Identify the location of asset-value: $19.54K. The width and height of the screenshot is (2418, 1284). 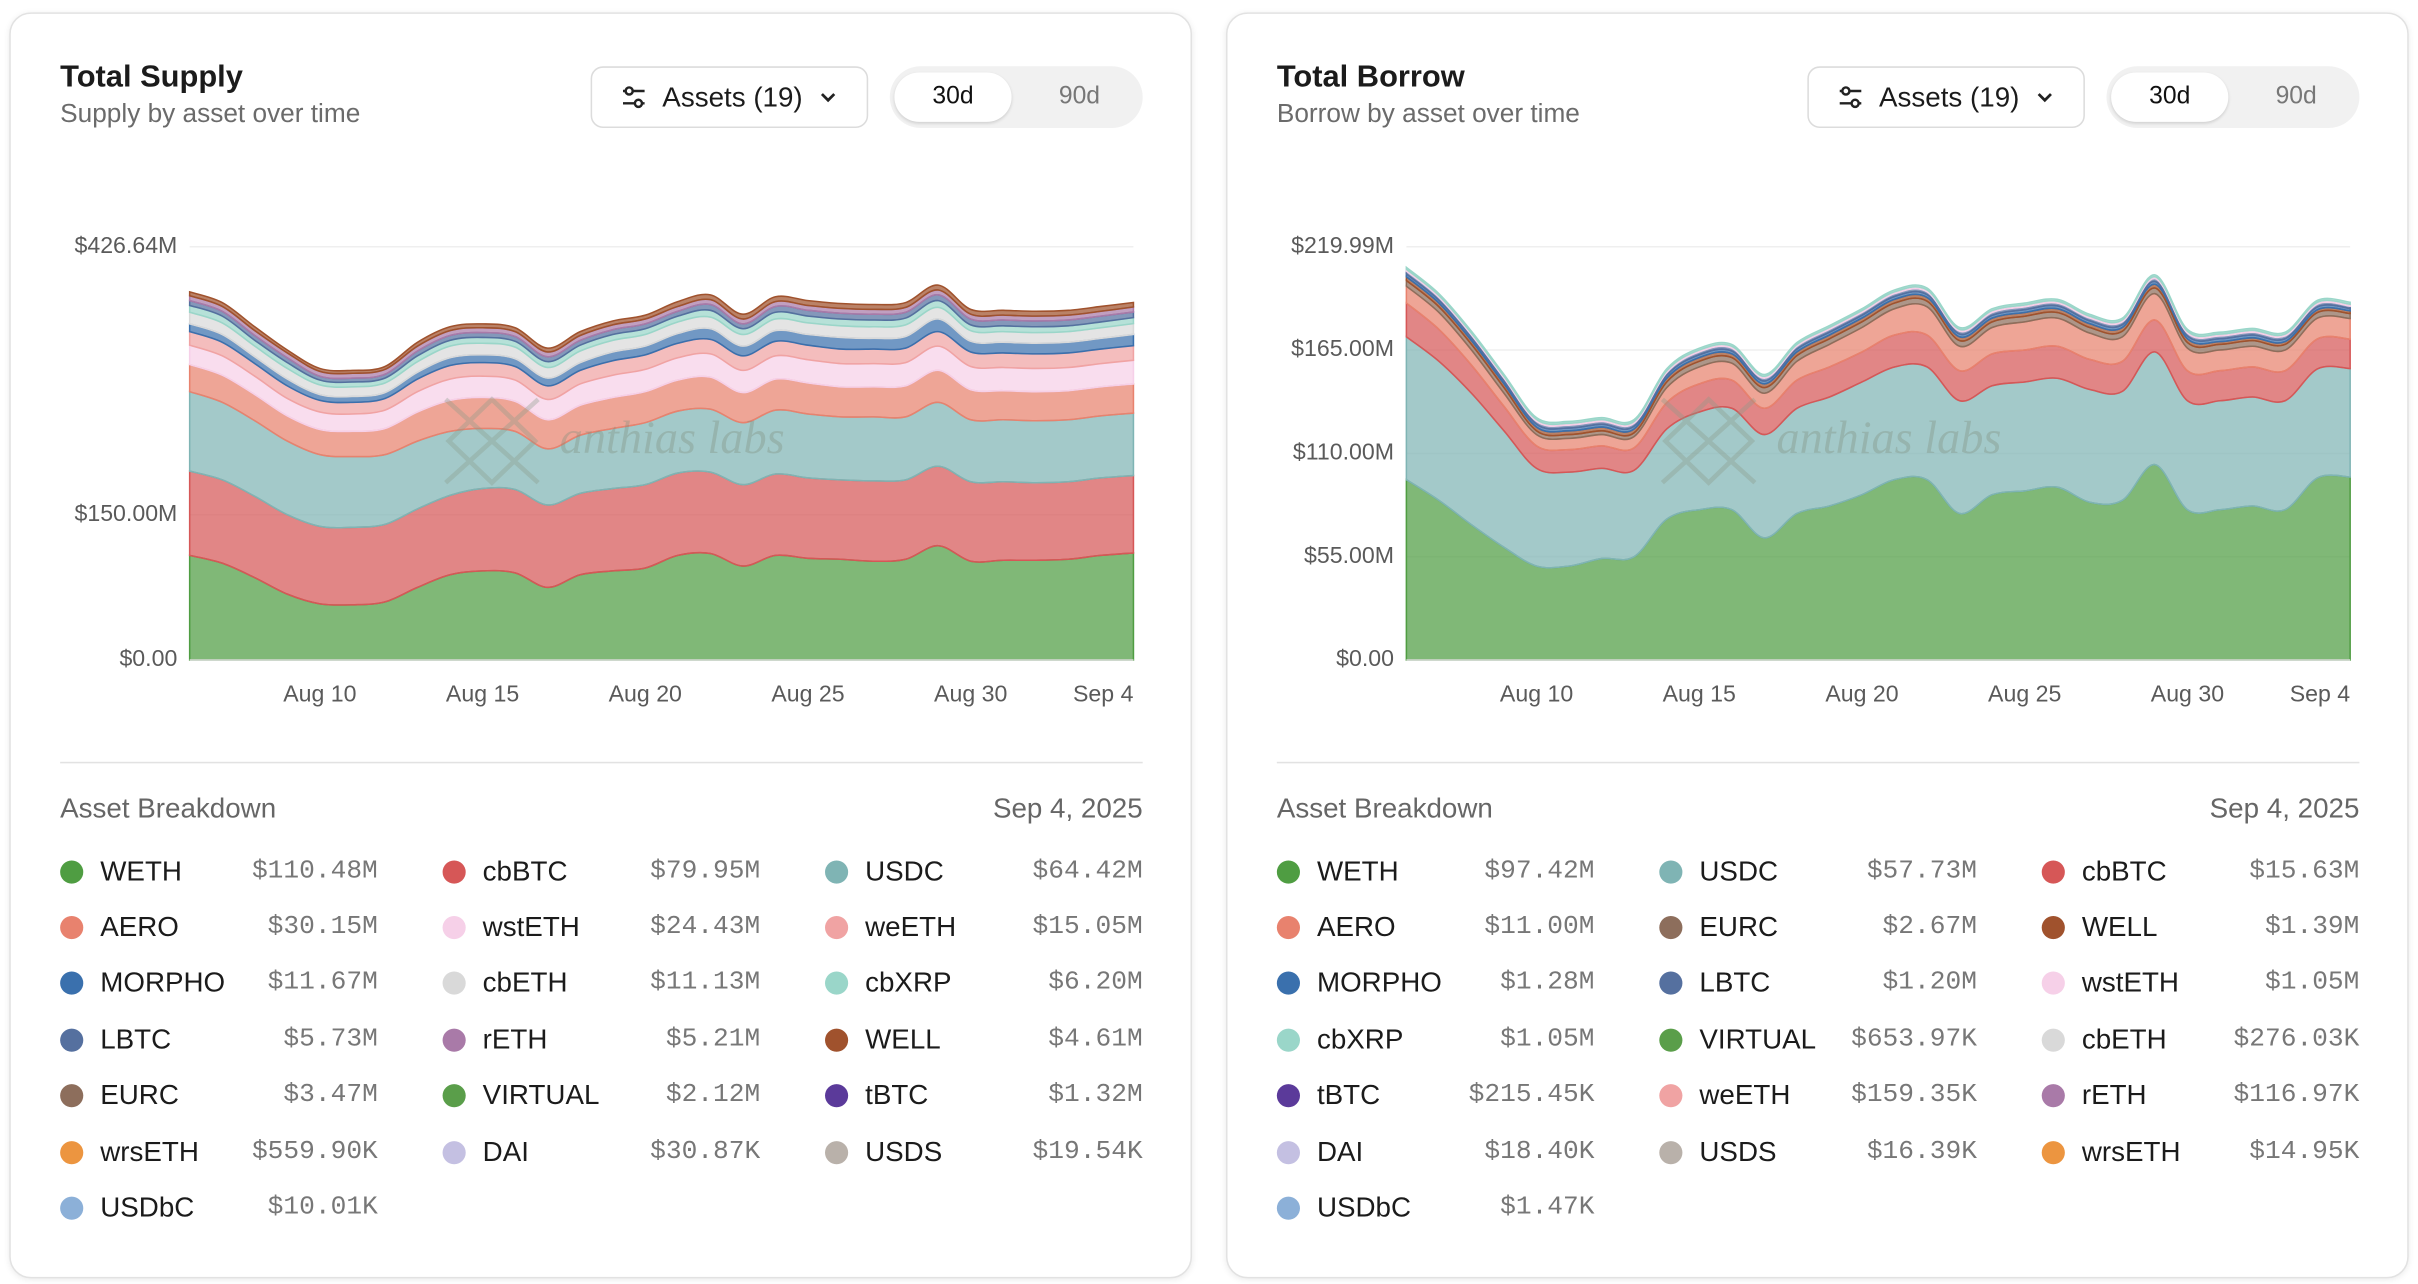
(1087, 1152).